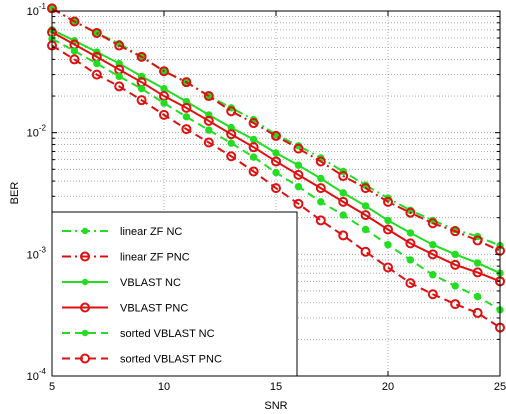 The height and width of the screenshot is (414, 506). Describe the element at coordinates (275, 406) in the screenshot. I see `x-axis-label: SNR` at that location.